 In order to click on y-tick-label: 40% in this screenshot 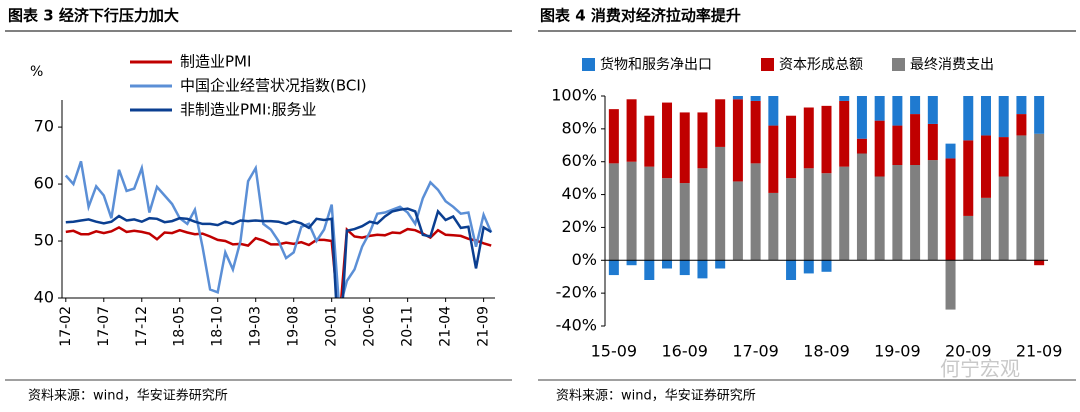, I will do `click(579, 193)`.